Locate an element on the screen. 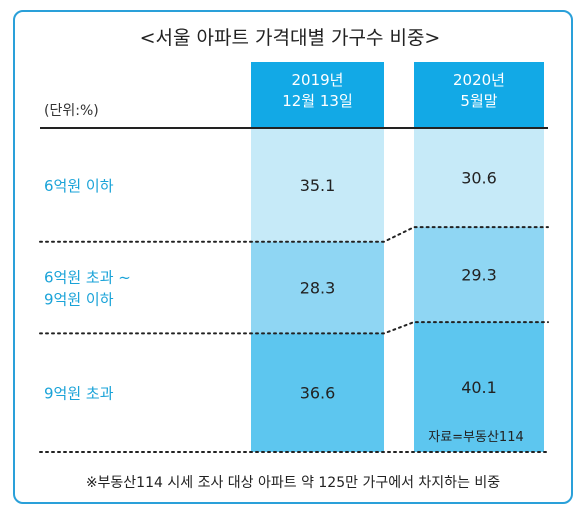  value-label: 36.6 is located at coordinates (318, 393).